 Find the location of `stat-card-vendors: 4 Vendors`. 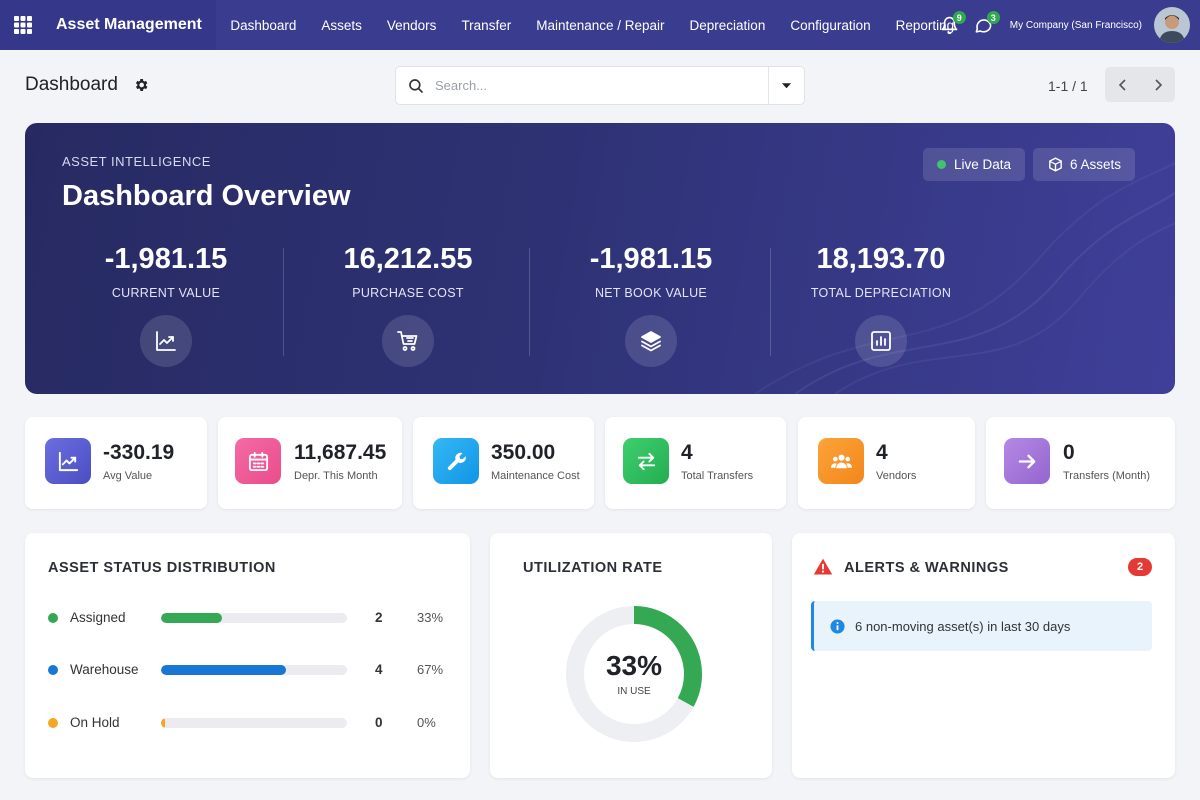

stat-card-vendors: 4 Vendors is located at coordinates (886, 463).